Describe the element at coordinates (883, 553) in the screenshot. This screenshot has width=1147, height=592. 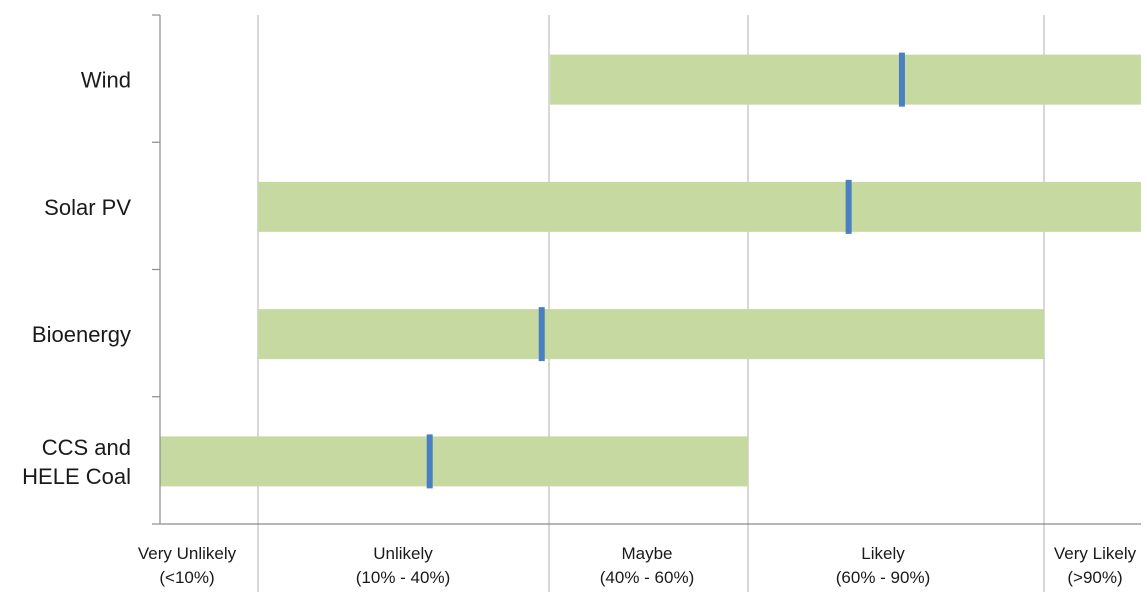
I see `x-tick-label-3-0: Likely` at that location.